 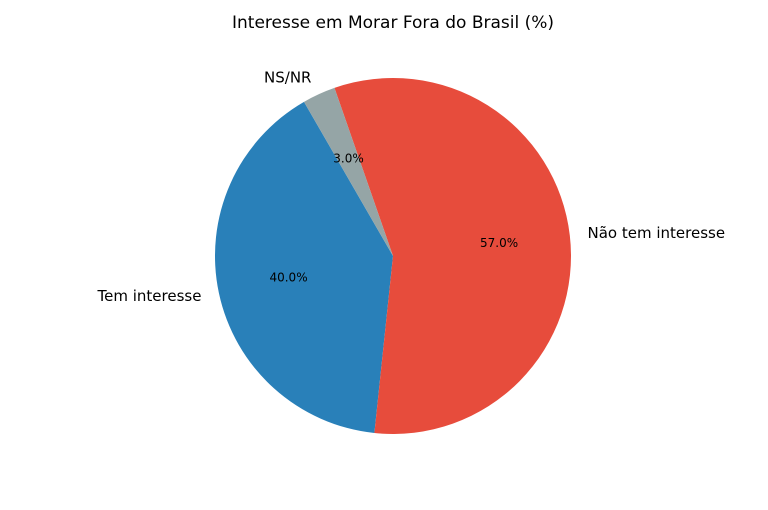 I want to click on pie-pct-label-nao-tem-interesse: 57.0%, so click(x=499, y=243).